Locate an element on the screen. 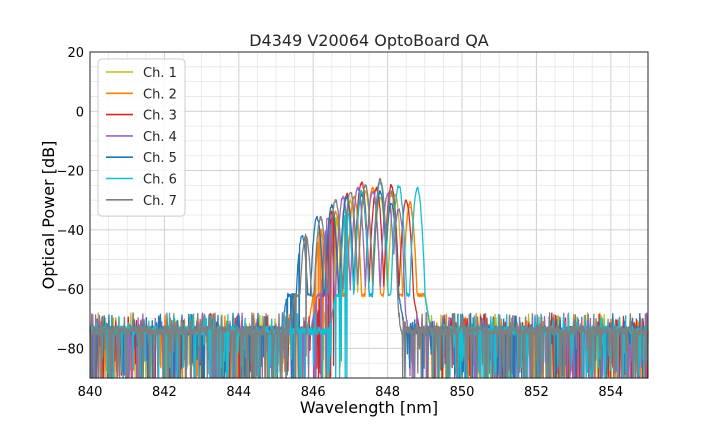 The image size is (720, 432). x-tick-label: 854 is located at coordinates (610, 392).